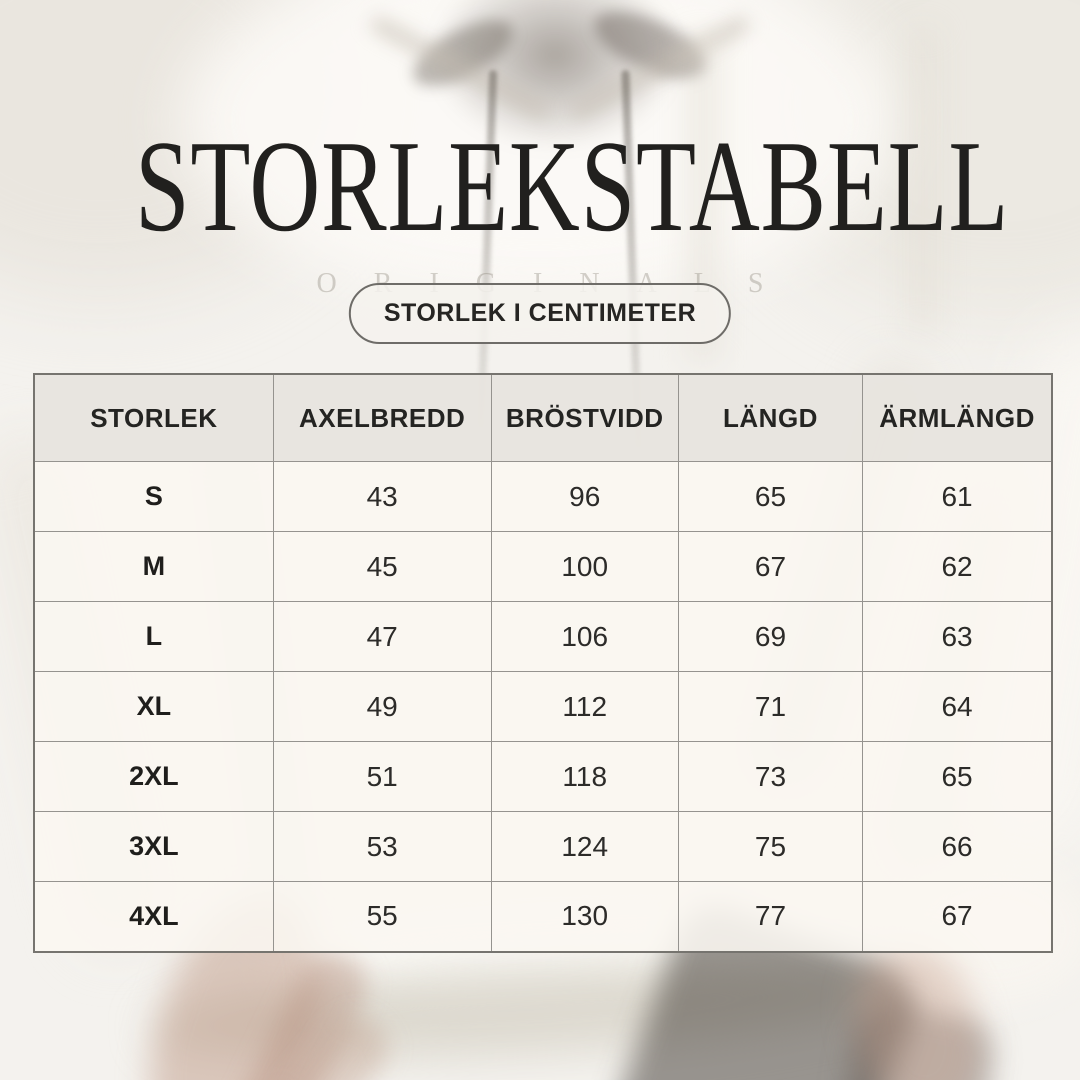 The height and width of the screenshot is (1080, 1080). I want to click on column-header: STORLEK, so click(153, 417).